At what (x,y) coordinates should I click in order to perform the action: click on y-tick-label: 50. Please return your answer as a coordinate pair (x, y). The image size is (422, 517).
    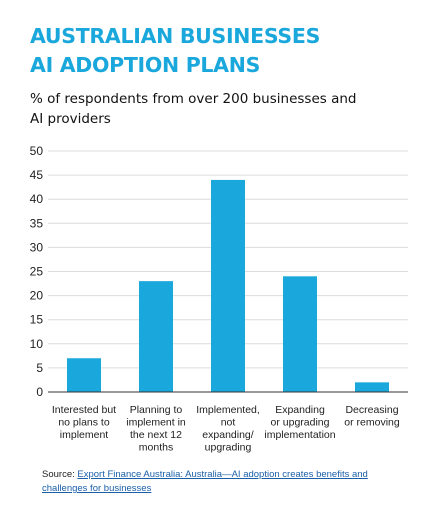
    Looking at the image, I should click on (37, 151).